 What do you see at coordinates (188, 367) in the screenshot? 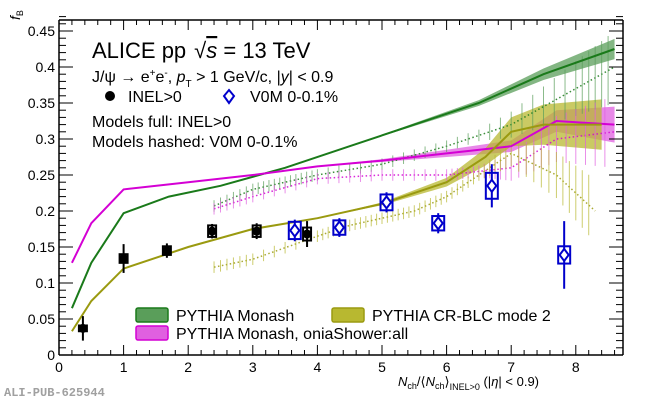
I see `x-tick-label: 2` at bounding box center [188, 367].